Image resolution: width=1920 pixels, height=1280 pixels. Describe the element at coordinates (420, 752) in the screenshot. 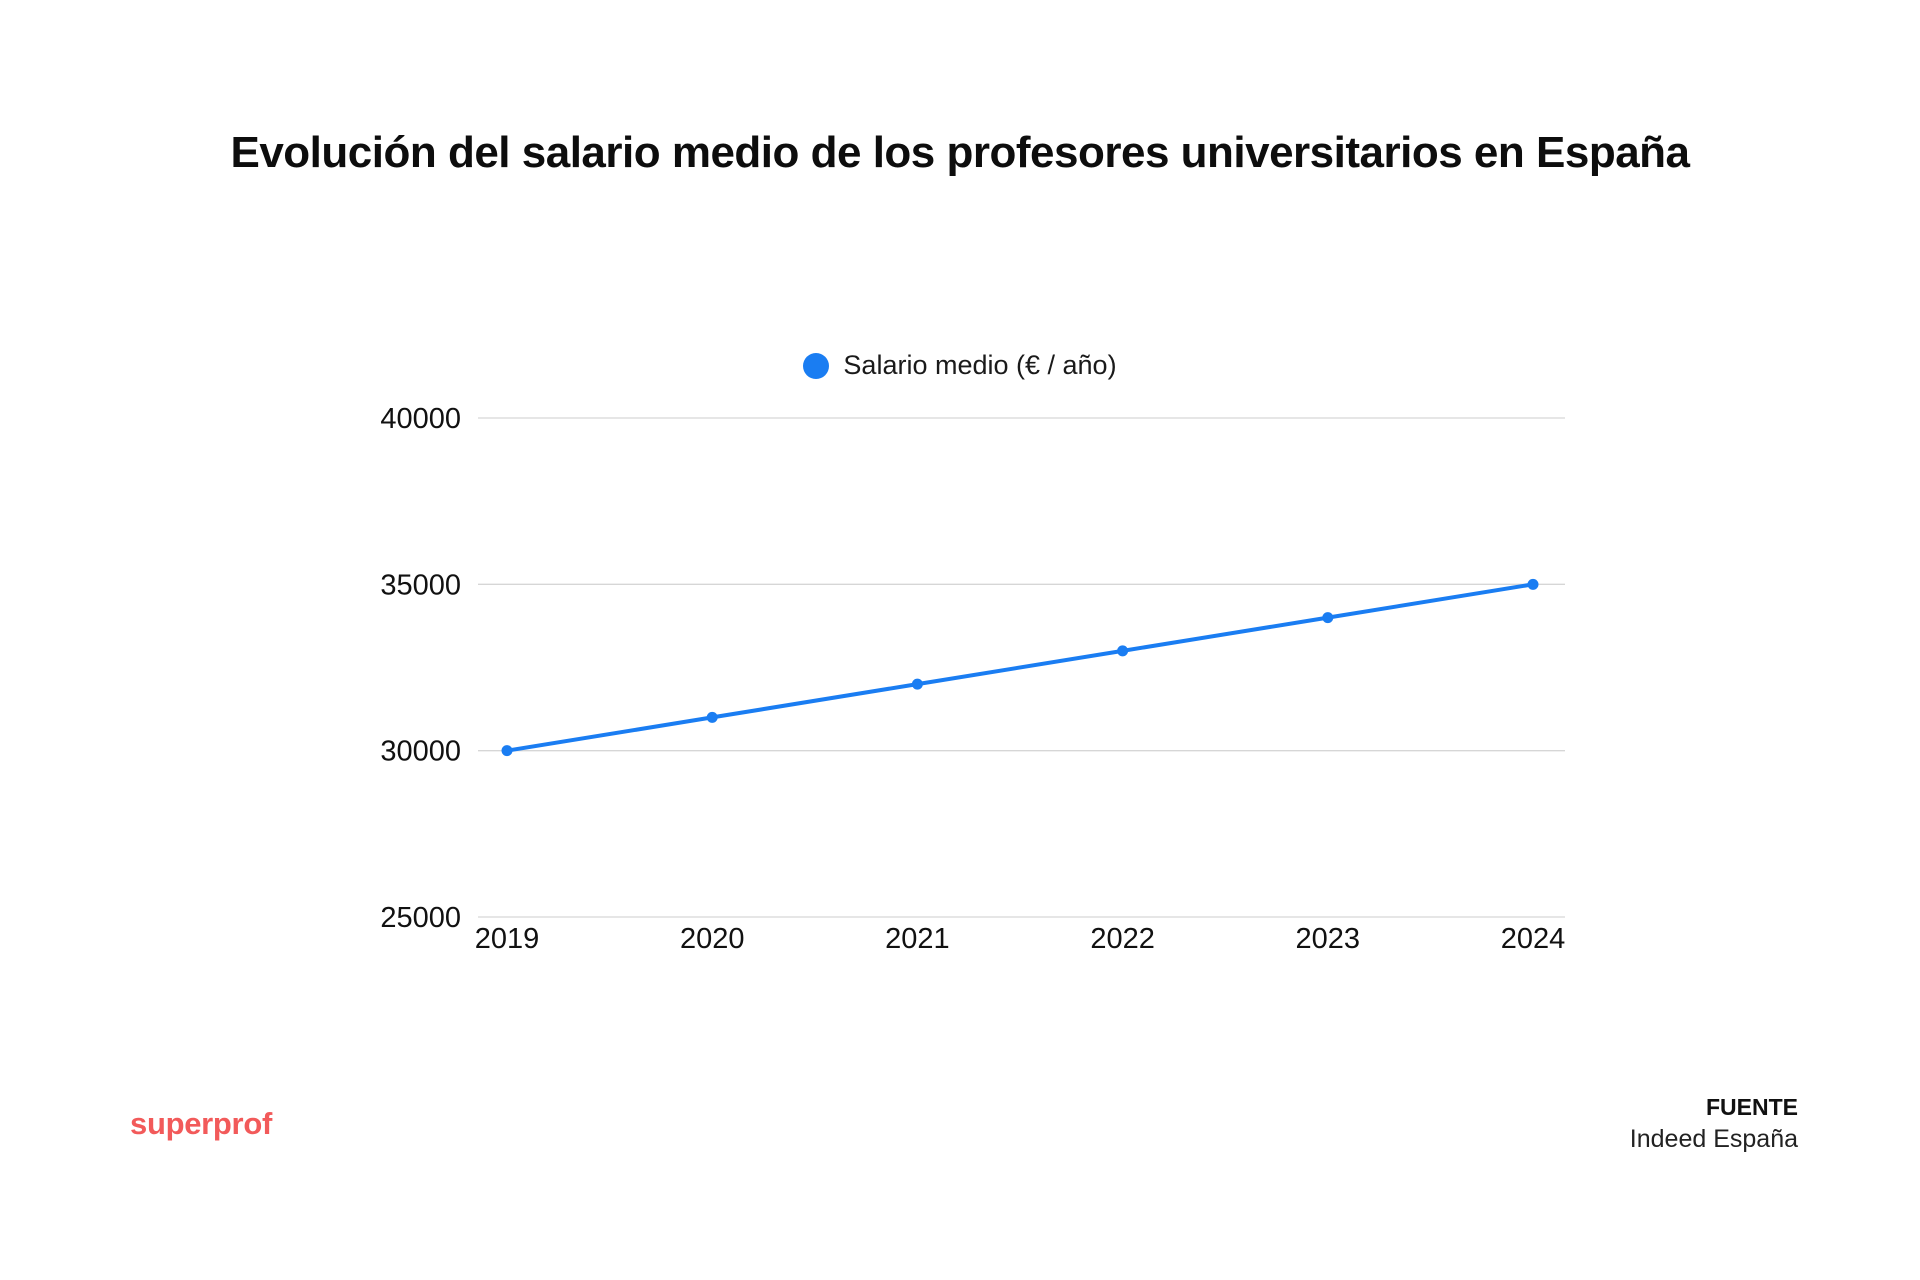

I see `y-tick-label: 30000` at that location.